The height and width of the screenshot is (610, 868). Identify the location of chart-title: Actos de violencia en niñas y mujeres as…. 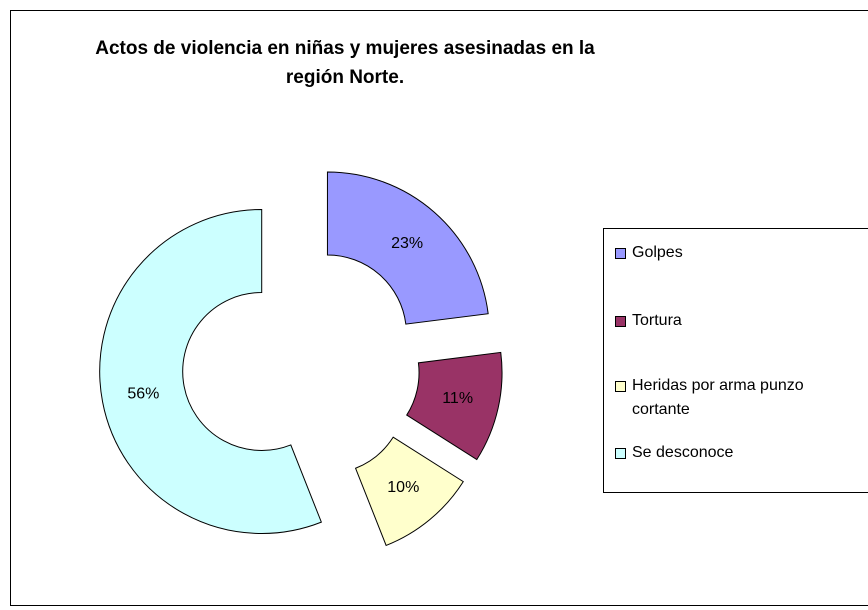
(345, 63).